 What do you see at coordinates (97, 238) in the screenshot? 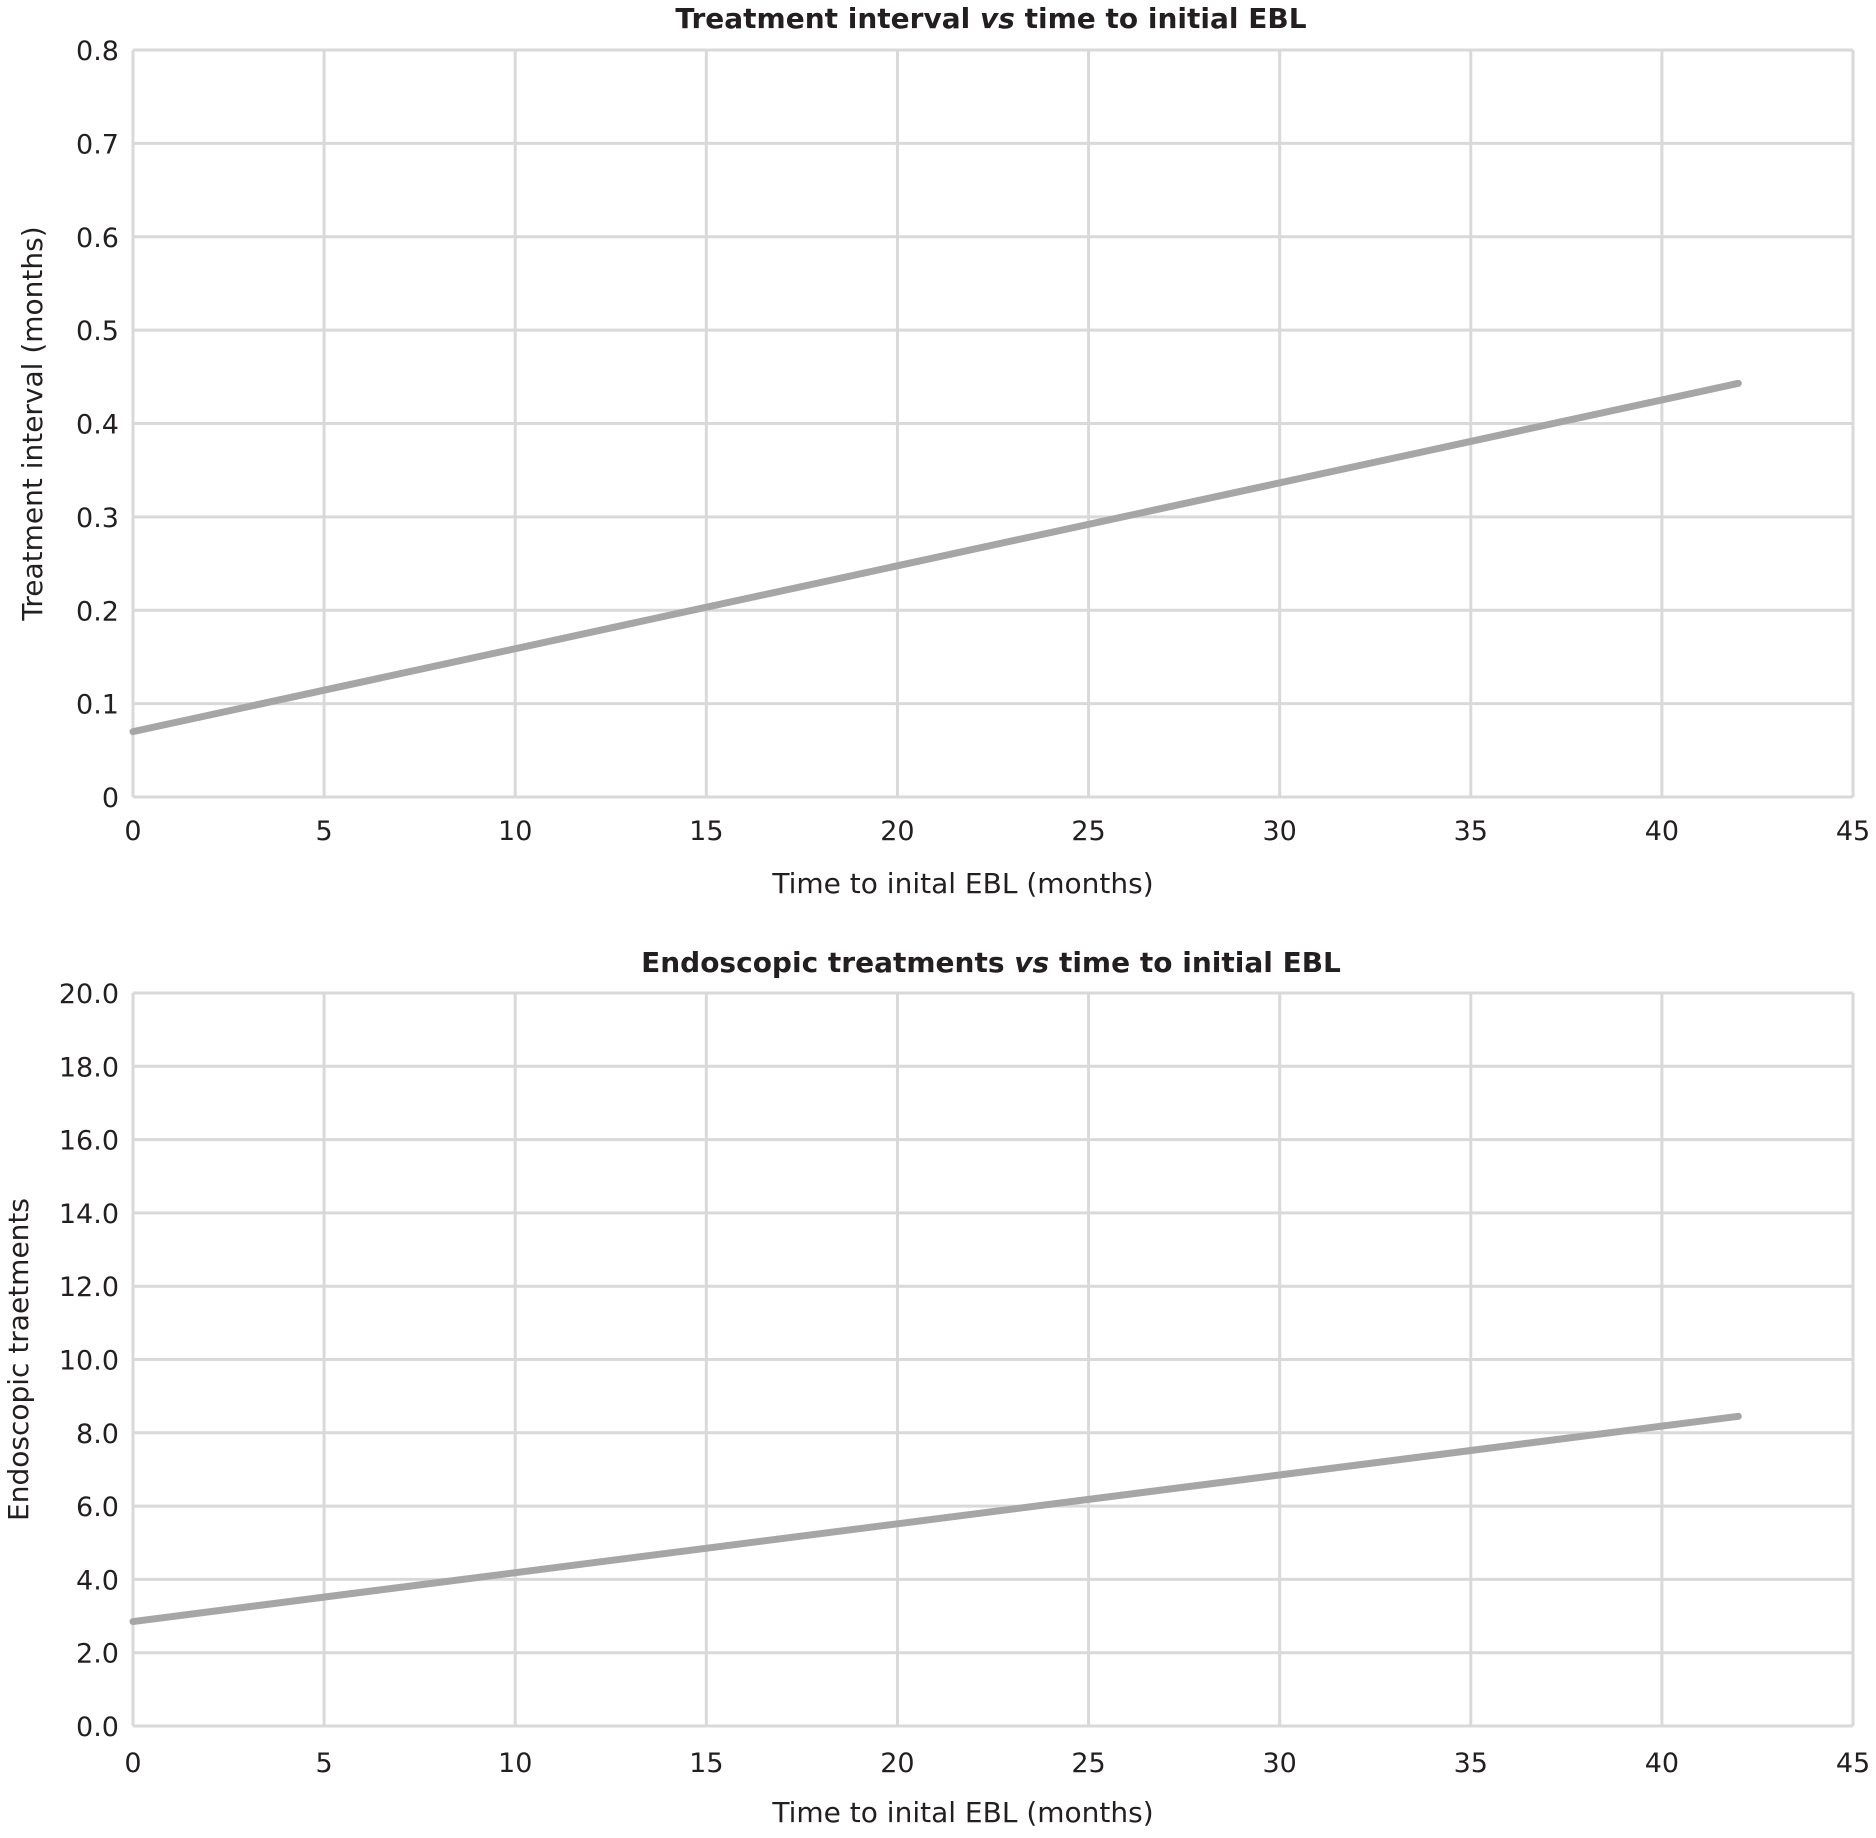
I see `y-tick-label: 0.6` at bounding box center [97, 238].